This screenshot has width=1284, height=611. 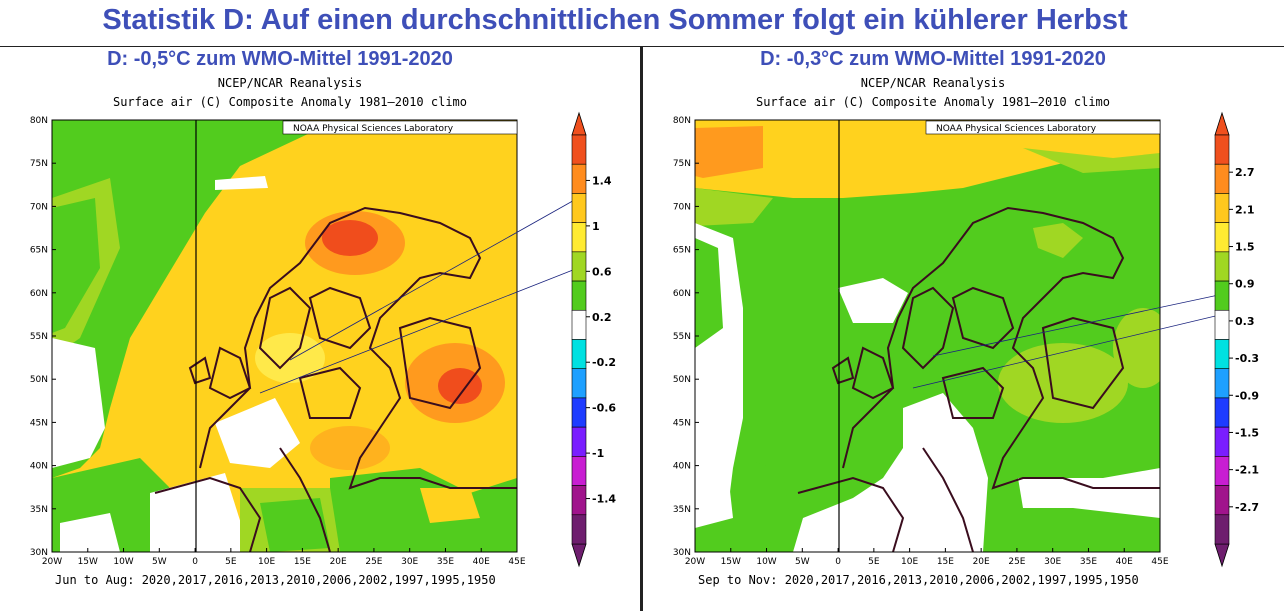 I want to click on atlantic-green-region, so click(x=181, y=299).